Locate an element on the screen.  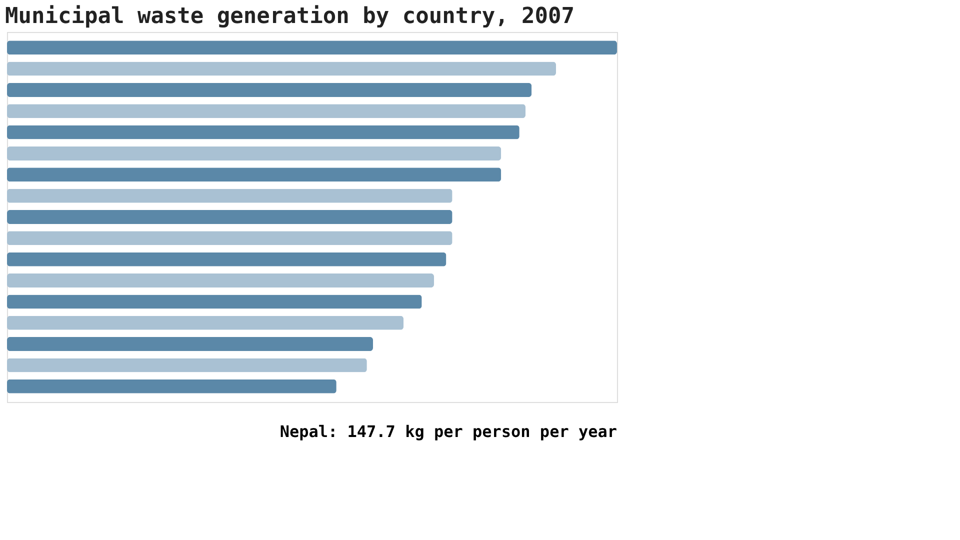
text: Nepal: 147.7 kg per person per year is located at coordinates (448, 431).